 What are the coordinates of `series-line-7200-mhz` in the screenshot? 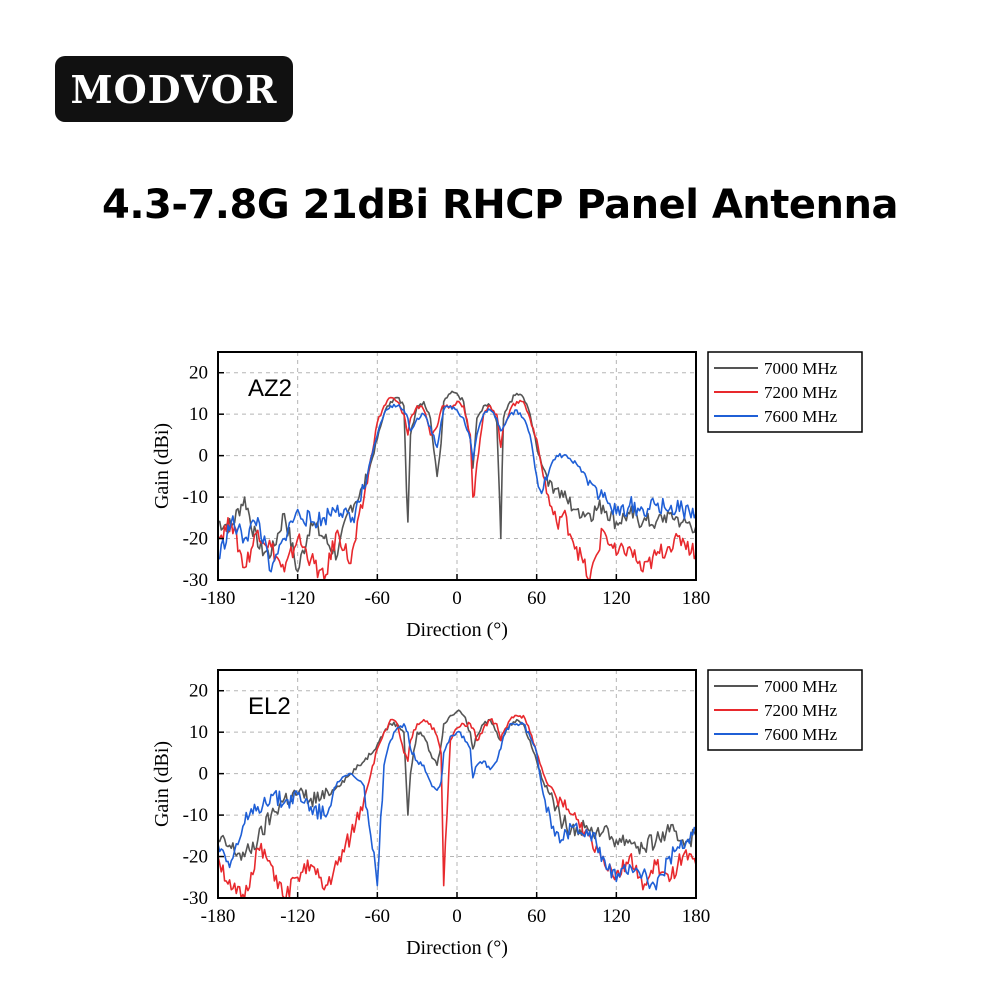 It's located at (457, 488).